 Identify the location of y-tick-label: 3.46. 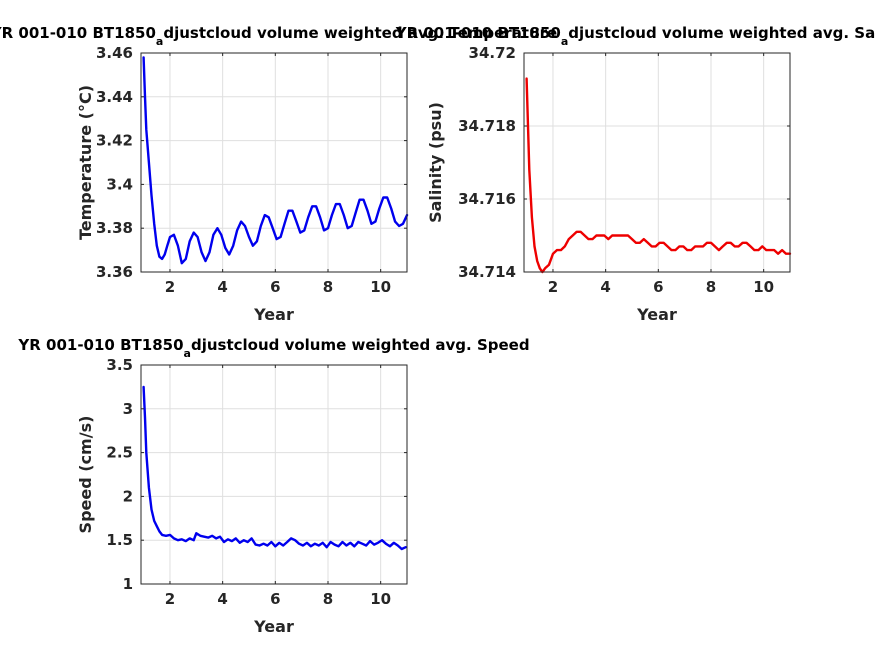
(114, 53).